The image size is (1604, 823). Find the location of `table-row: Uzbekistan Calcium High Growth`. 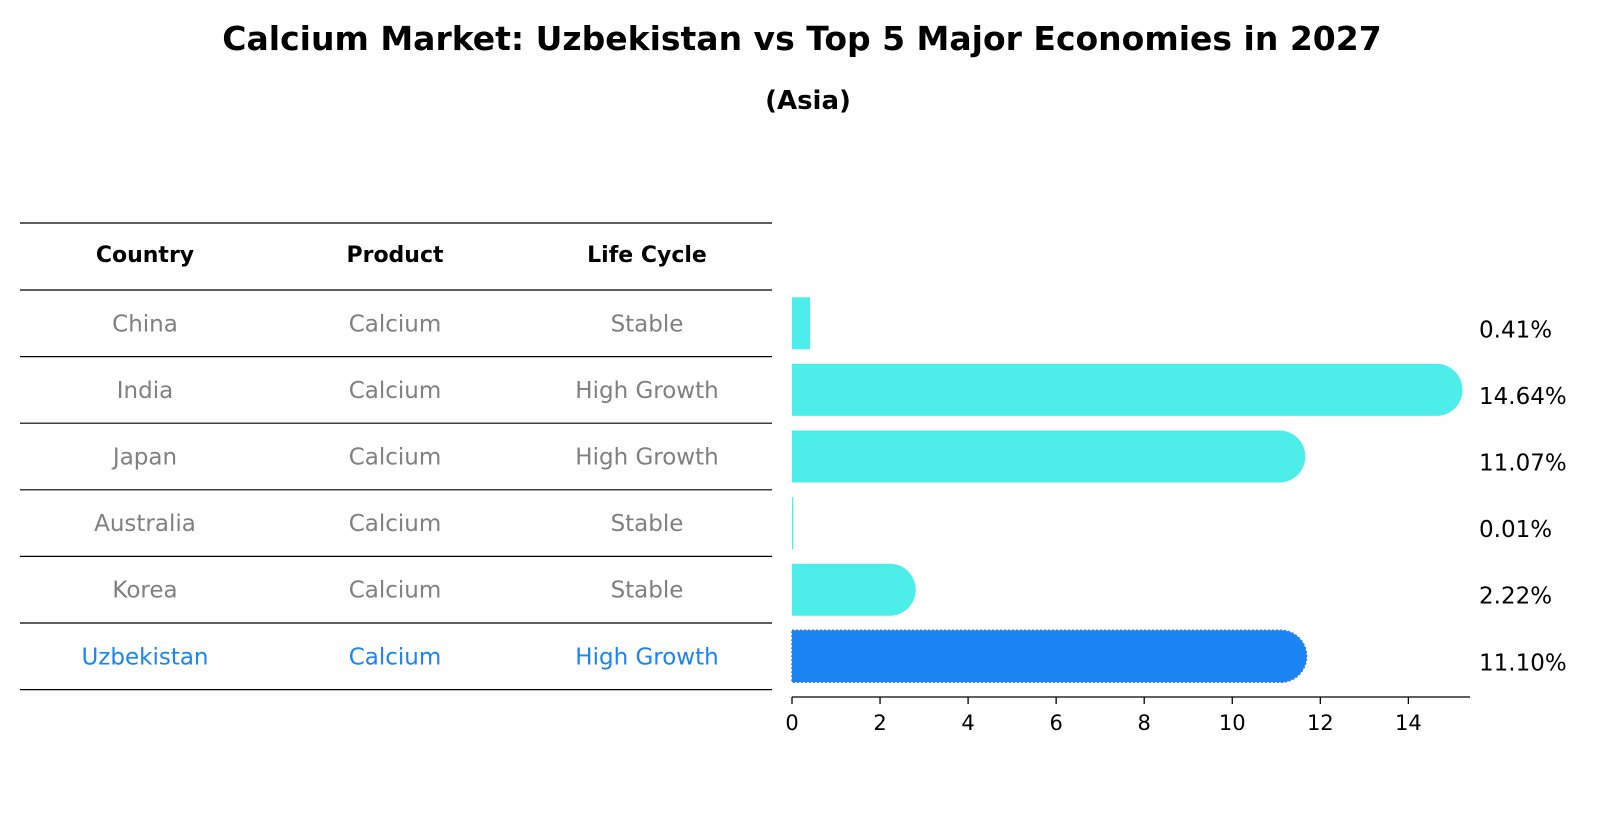

table-row: Uzbekistan Calcium High Growth is located at coordinates (399, 657).